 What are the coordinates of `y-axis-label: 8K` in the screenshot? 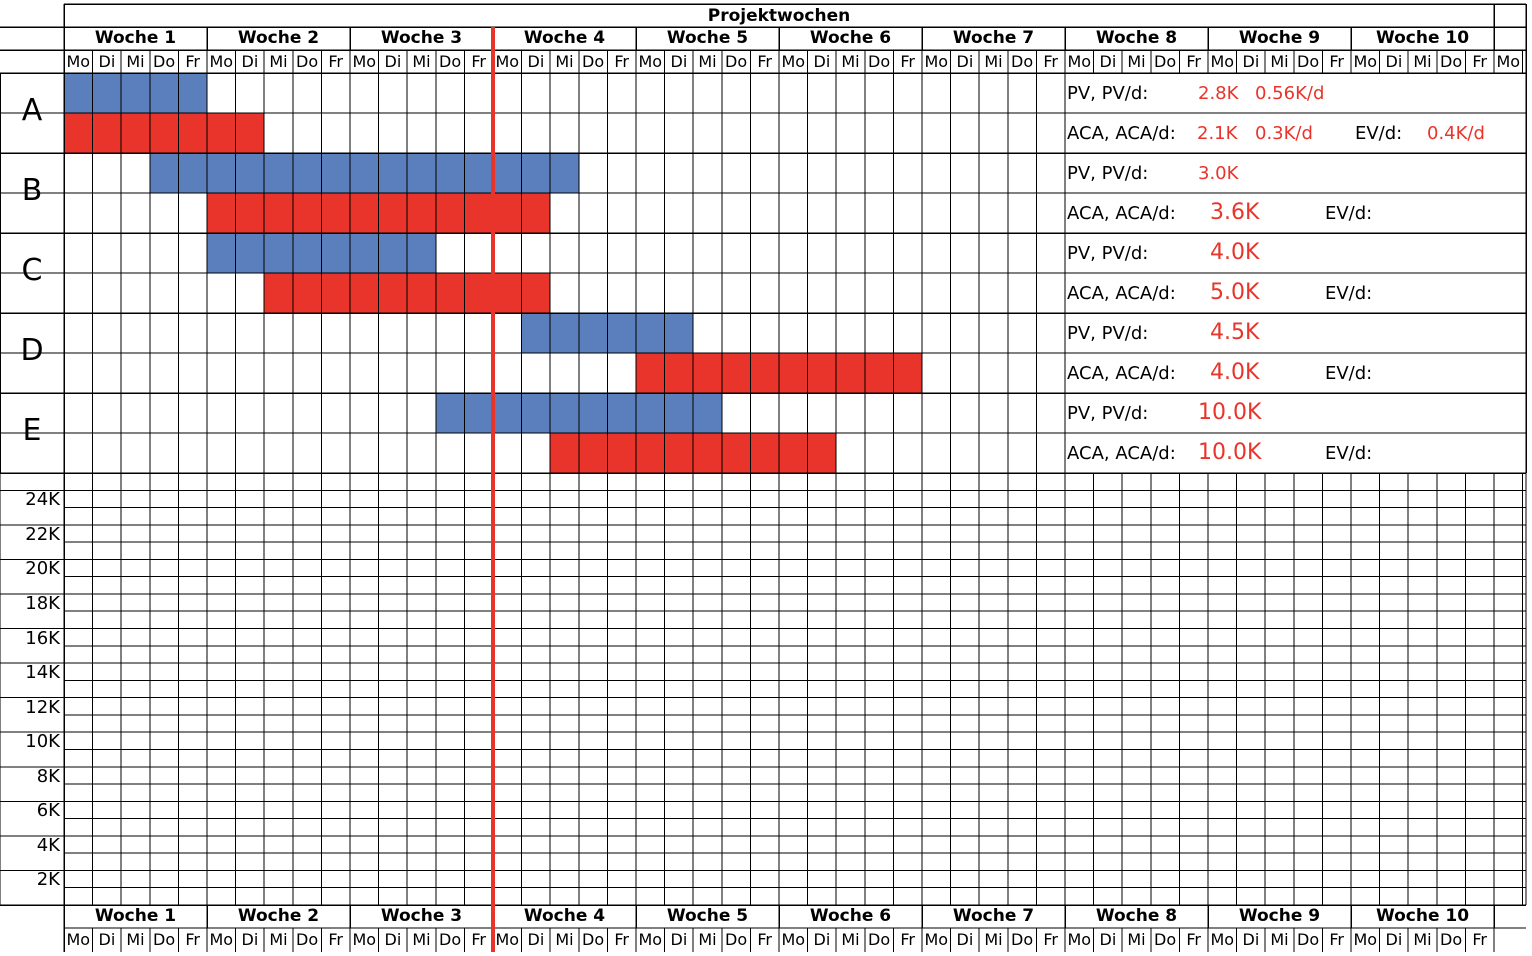 It's located at (48, 776).